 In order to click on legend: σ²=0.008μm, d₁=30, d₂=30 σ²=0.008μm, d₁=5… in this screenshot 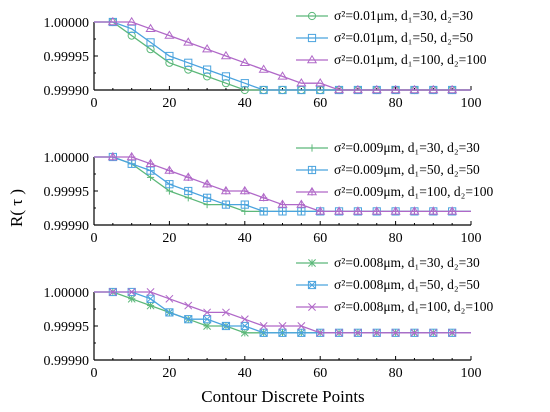, I will do `click(394, 284)`.